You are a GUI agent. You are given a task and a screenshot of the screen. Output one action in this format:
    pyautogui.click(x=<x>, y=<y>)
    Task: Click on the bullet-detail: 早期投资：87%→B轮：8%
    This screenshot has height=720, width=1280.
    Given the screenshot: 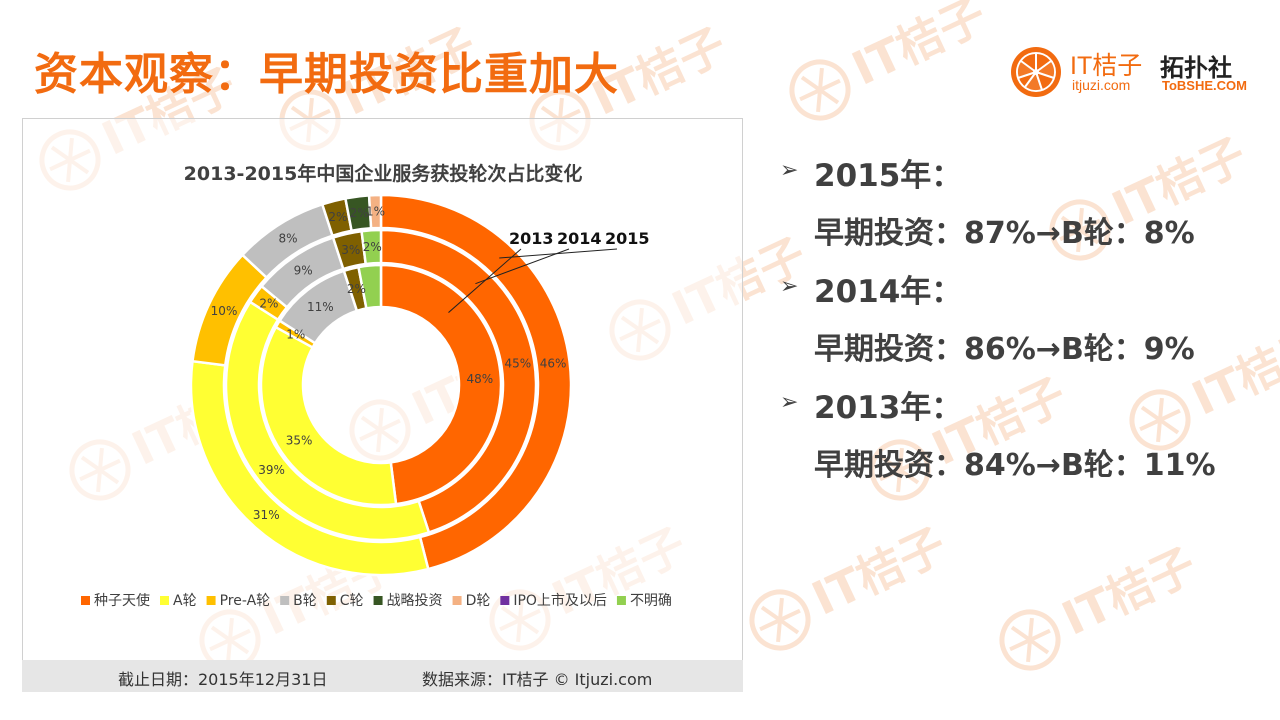 What is the action you would take?
    pyautogui.click(x=1004, y=233)
    